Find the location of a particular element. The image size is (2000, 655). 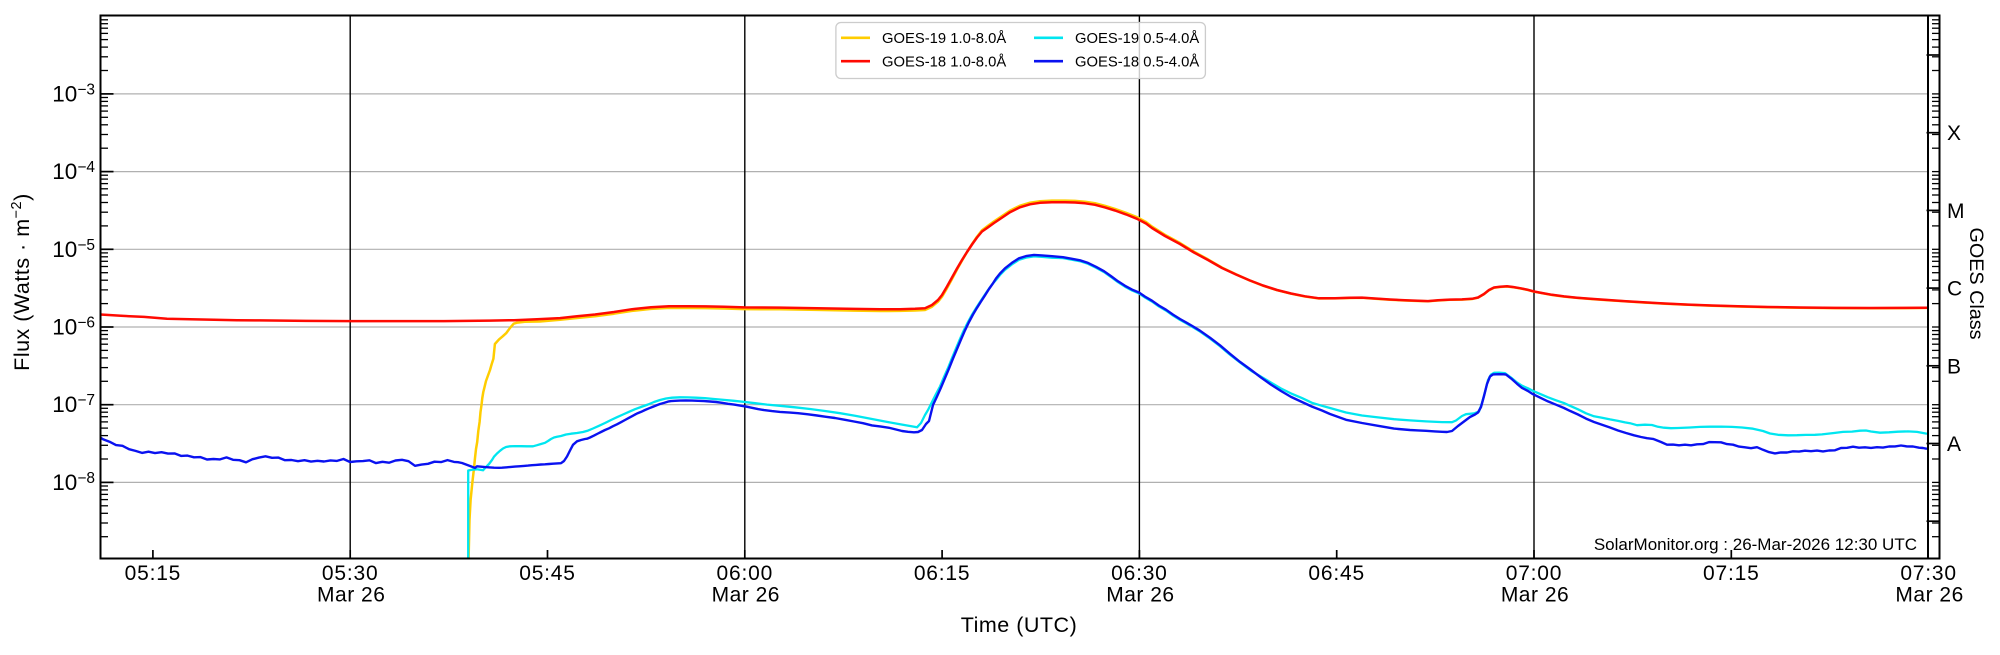

svg-text: A is located at coordinates (1954, 444).